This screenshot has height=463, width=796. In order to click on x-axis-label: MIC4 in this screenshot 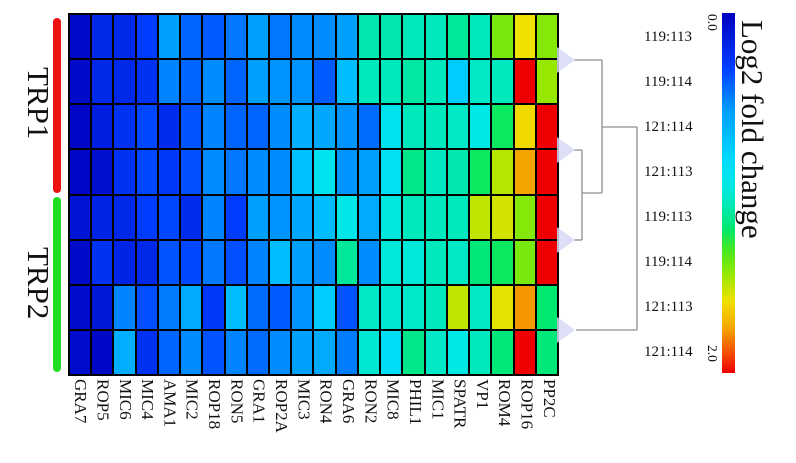, I will do `click(148, 399)`.